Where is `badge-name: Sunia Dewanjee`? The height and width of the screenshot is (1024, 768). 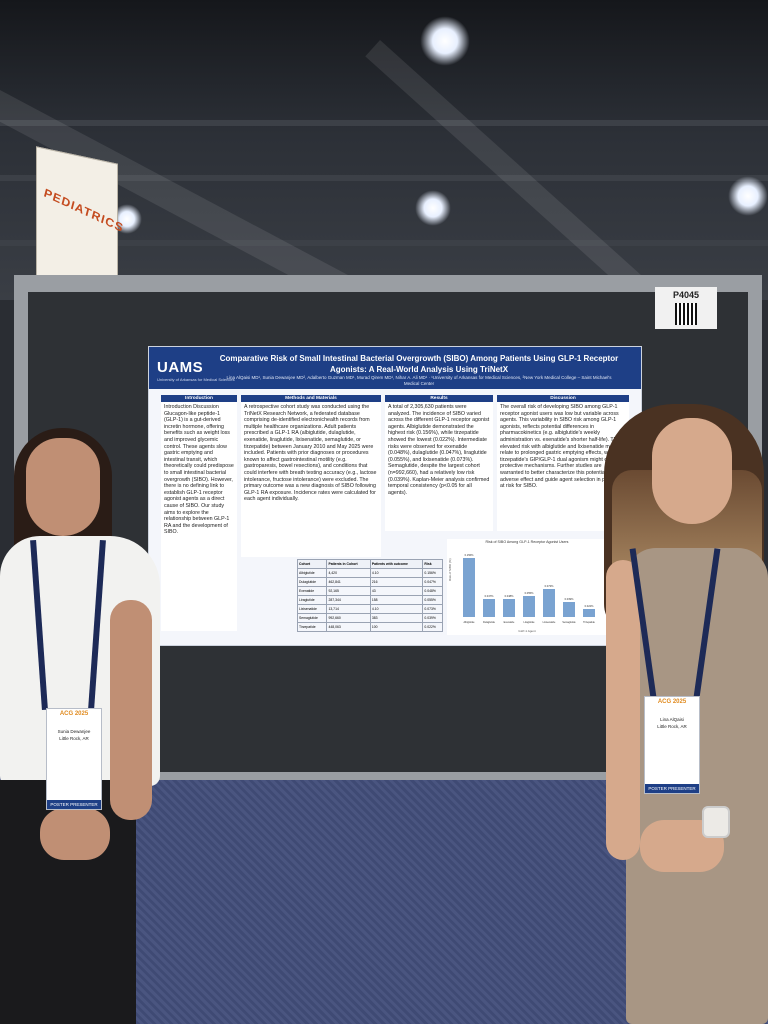 badge-name: Sunia Dewanjee is located at coordinates (74, 731).